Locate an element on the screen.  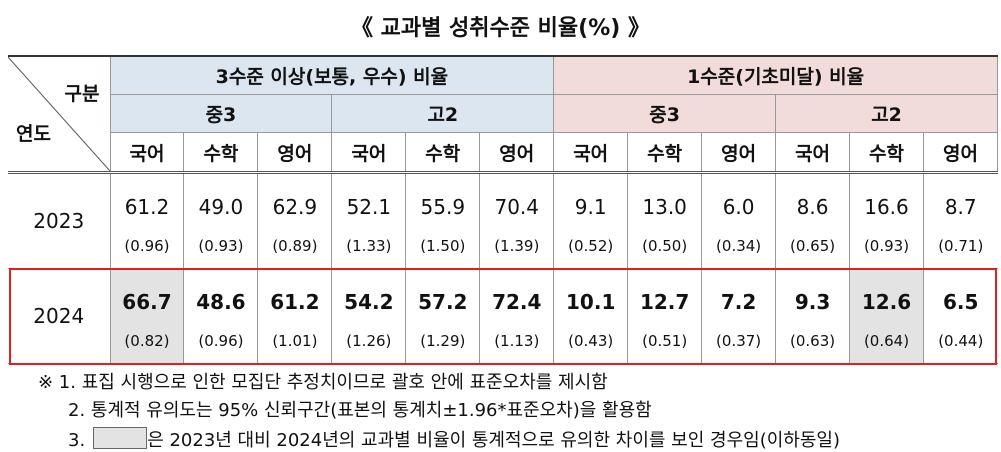
value-cell: 54.2 is located at coordinates (369, 293).